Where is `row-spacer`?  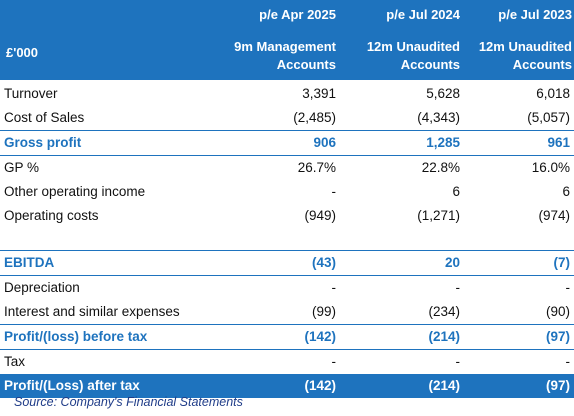
row-spacer is located at coordinates (287, 239).